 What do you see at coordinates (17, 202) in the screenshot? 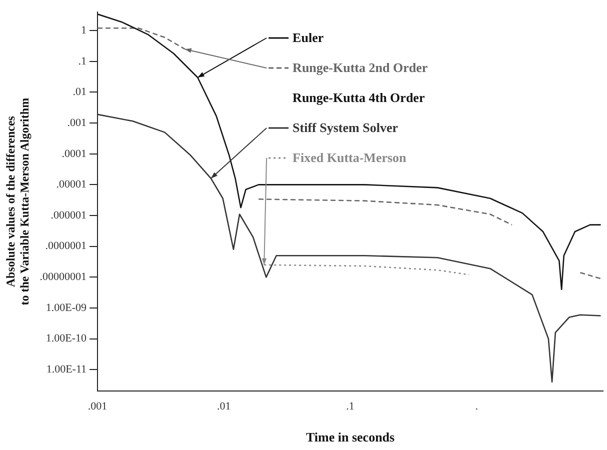
I see `y-axis-title: Absolute values of the differences to the Variable Kutta-Merson Algorithm` at bounding box center [17, 202].